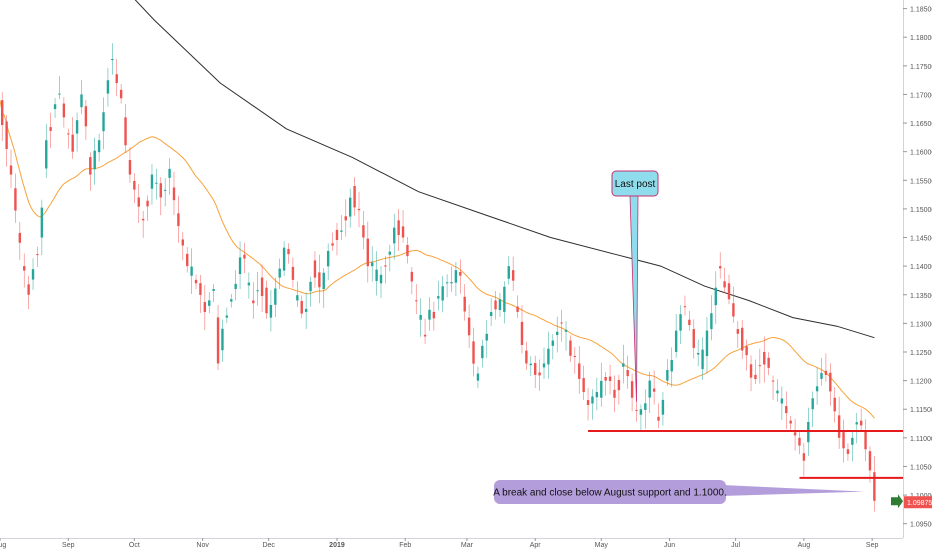 The width and height of the screenshot is (932, 555). Describe the element at coordinates (921, 267) in the screenshot. I see `y-tick-label: 1.14000` at that location.